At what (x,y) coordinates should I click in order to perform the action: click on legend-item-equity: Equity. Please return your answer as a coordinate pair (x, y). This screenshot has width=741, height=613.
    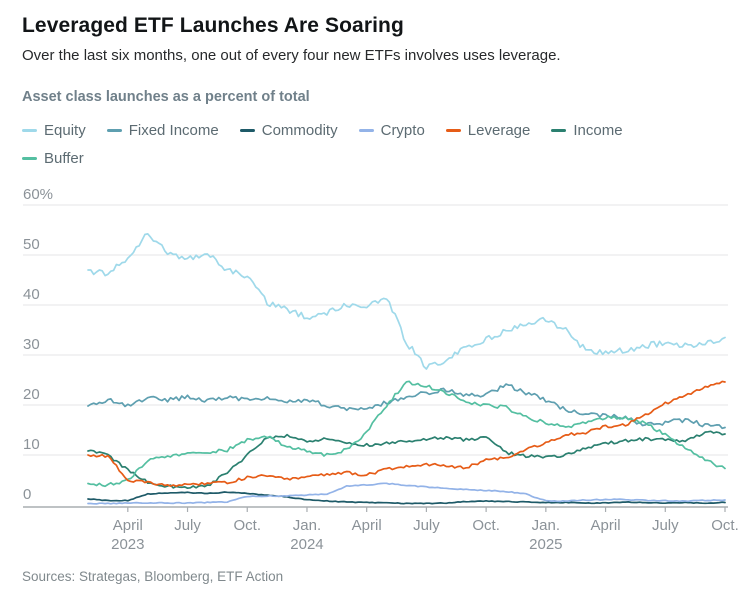
    Looking at the image, I should click on (54, 130).